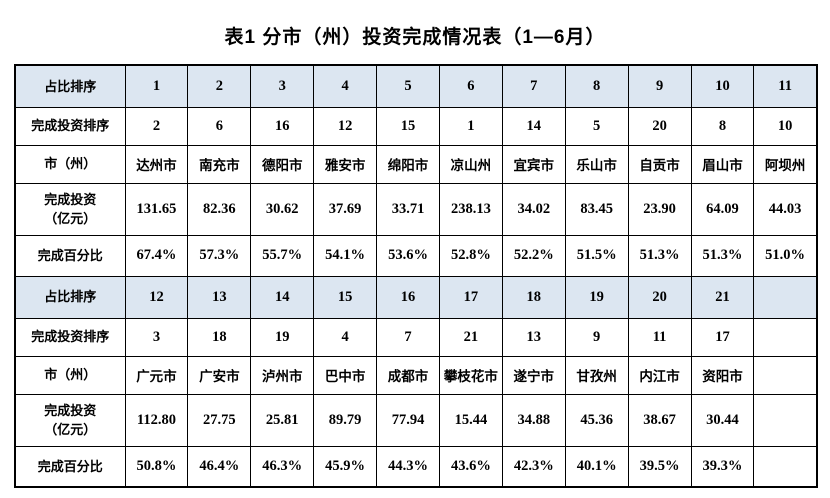 Image resolution: width=830 pixels, height=498 pixels. What do you see at coordinates (219, 126) in the screenshot?
I see `investment-rank-cell: 6` at bounding box center [219, 126].